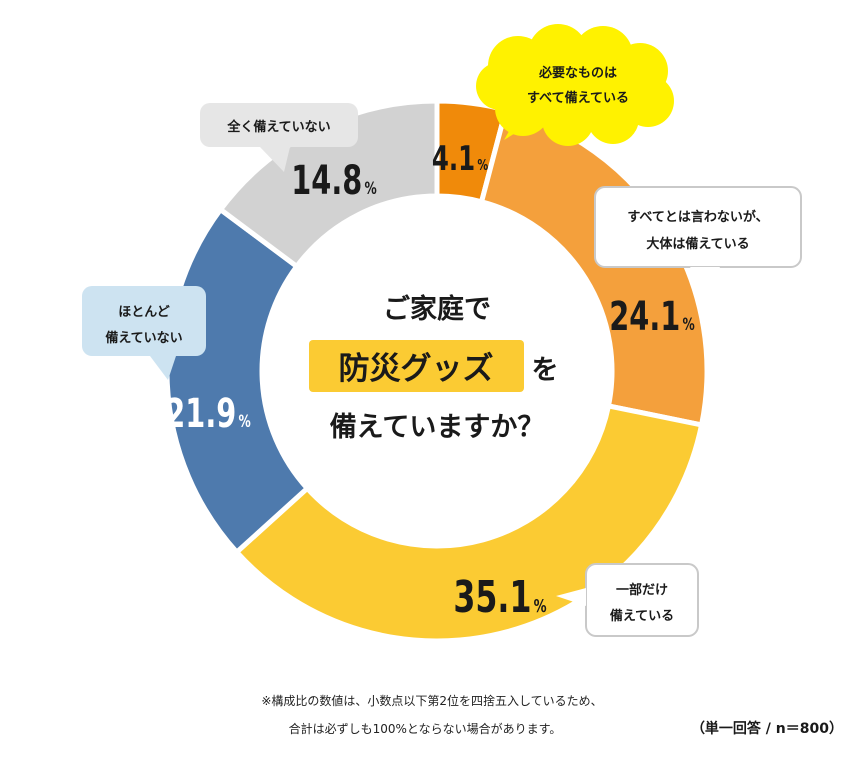  I want to click on callout-text: 大体は備えている, so click(697, 244).